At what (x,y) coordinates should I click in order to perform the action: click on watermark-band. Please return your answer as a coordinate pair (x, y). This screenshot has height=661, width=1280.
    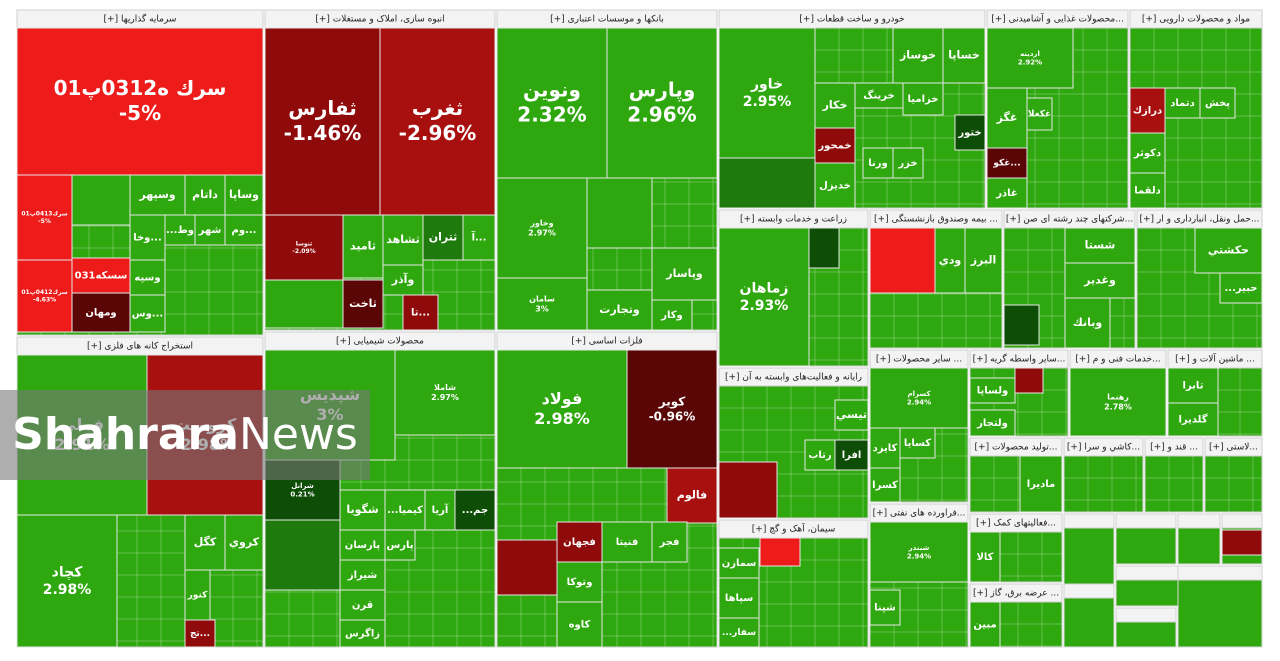
    Looking at the image, I should click on (185, 435).